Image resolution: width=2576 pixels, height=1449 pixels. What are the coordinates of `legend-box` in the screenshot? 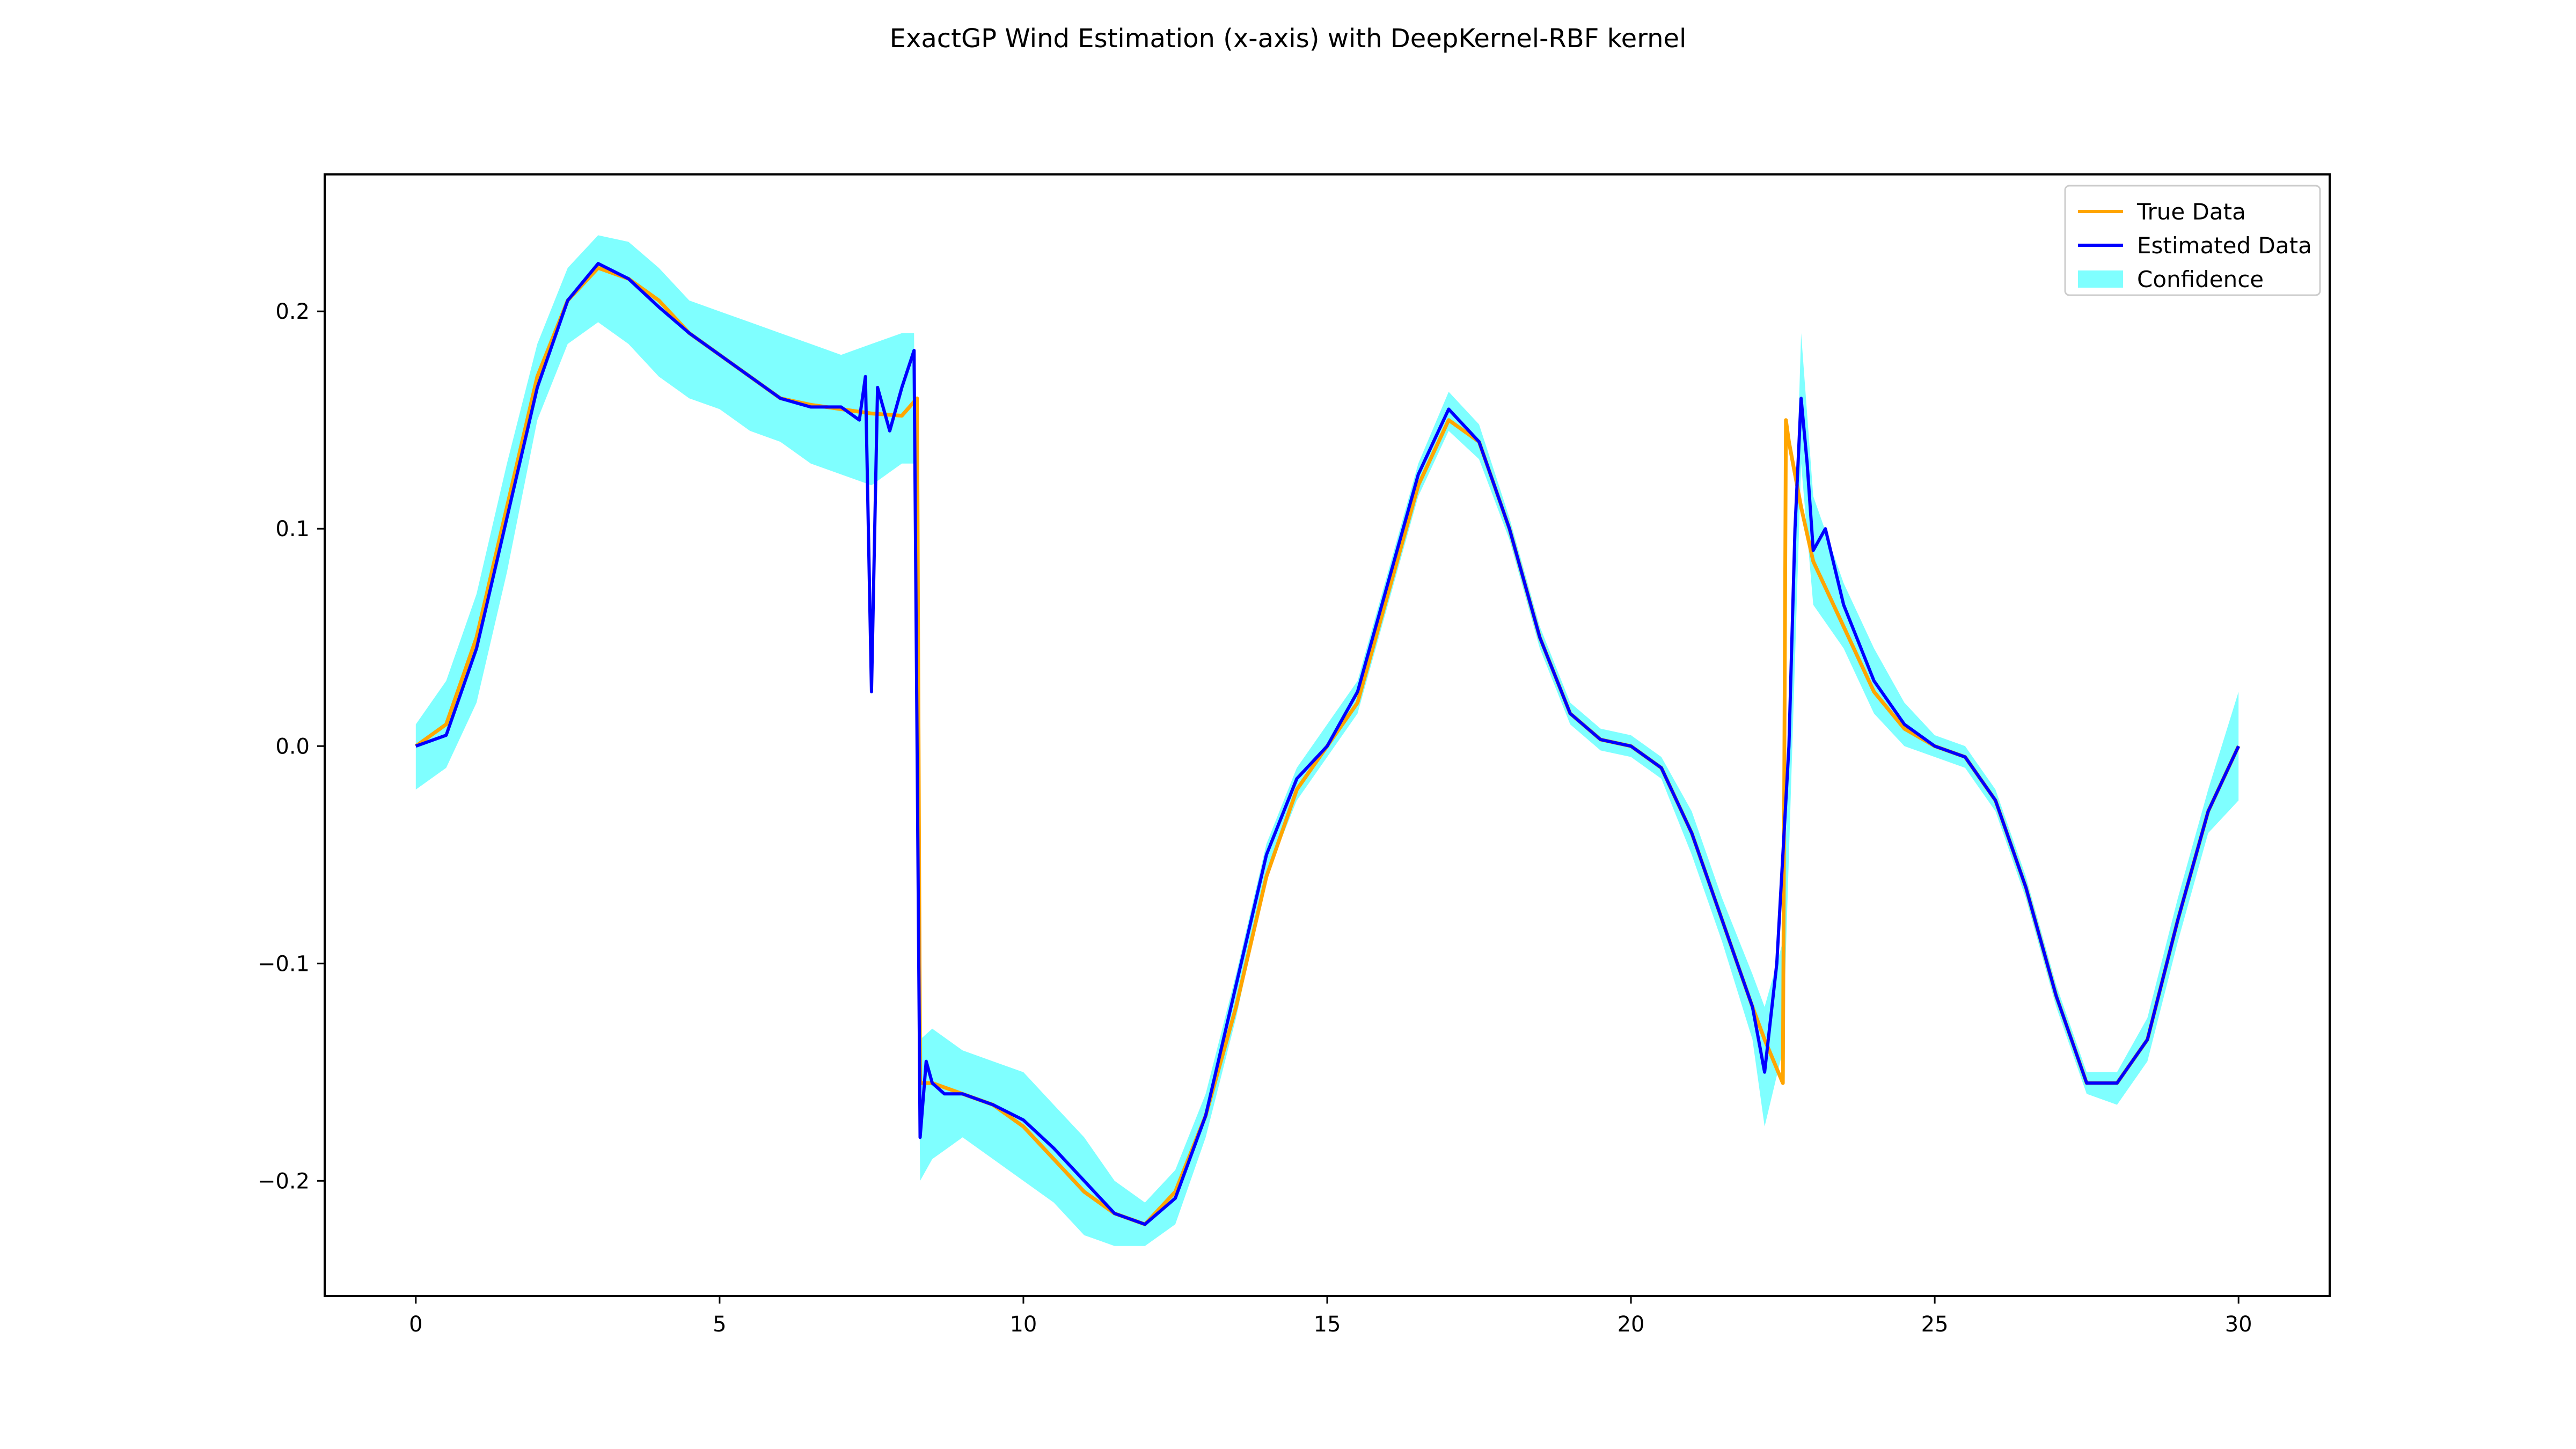 It's located at (2192, 240).